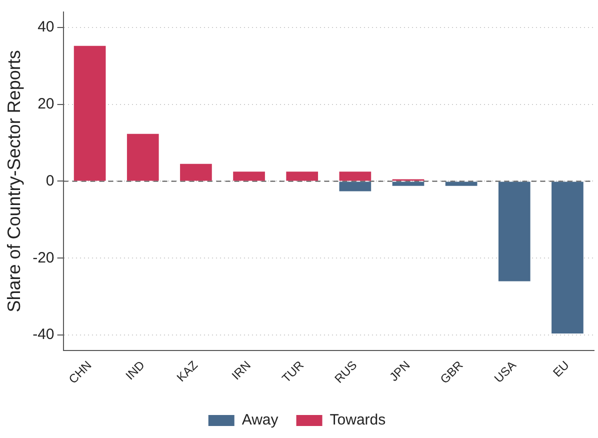  What do you see at coordinates (135, 370) in the screenshot?
I see `x-tick-label: IND` at bounding box center [135, 370].